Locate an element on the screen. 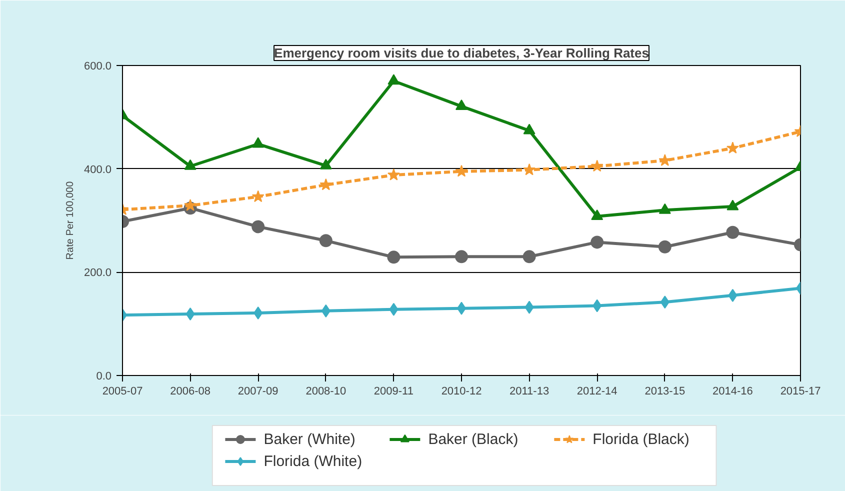 Image resolution: width=845 pixels, height=491 pixels. x-tick-label: 2010-12 is located at coordinates (461, 392).